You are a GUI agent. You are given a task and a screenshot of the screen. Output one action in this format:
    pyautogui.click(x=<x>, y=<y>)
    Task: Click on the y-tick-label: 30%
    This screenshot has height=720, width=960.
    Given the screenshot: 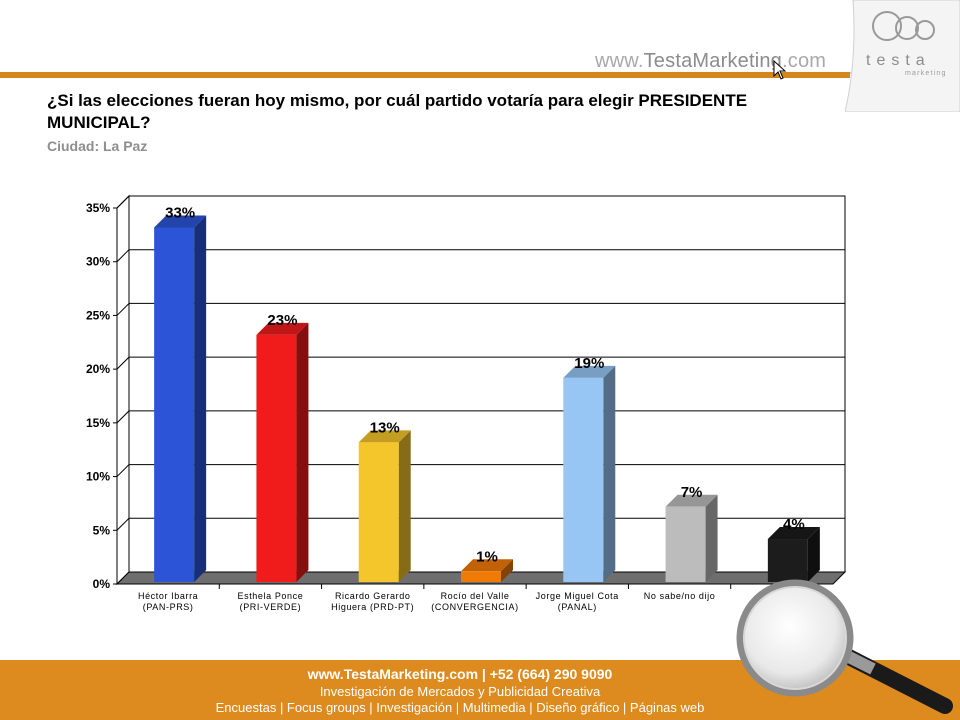 What is the action you would take?
    pyautogui.click(x=98, y=262)
    